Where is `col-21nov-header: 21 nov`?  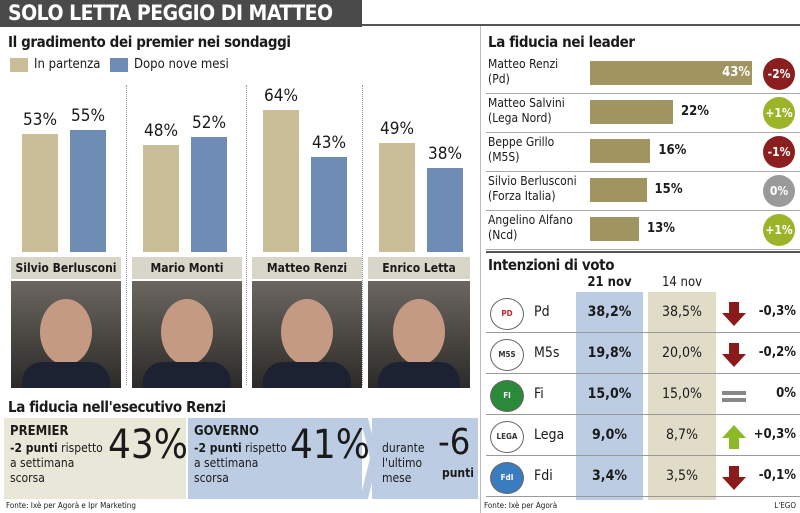 col-21nov-header: 21 nov is located at coordinates (609, 282).